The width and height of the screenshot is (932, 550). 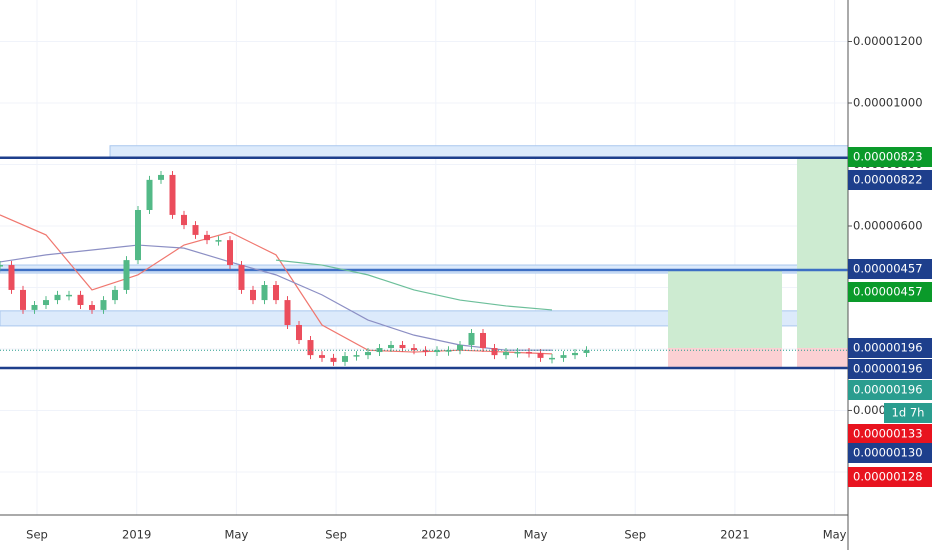 What do you see at coordinates (734, 535) in the screenshot?
I see `x-tick-label: 2021` at bounding box center [734, 535].